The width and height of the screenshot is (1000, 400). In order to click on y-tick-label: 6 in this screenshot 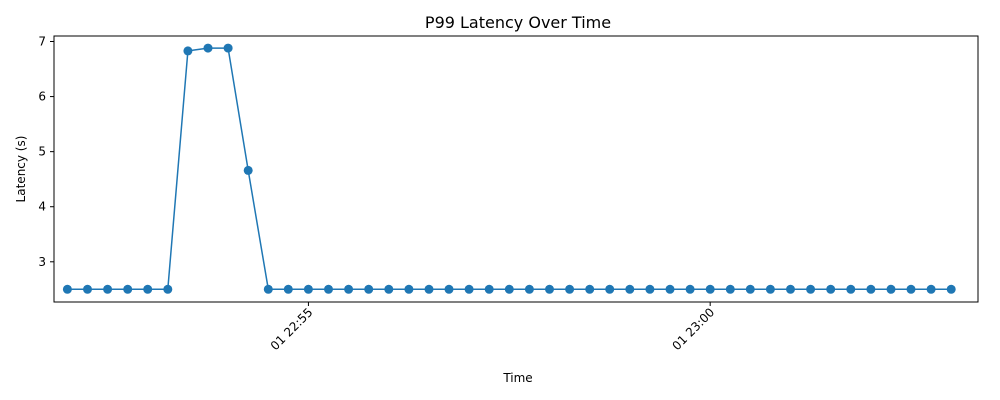, I will do `click(42, 97)`.